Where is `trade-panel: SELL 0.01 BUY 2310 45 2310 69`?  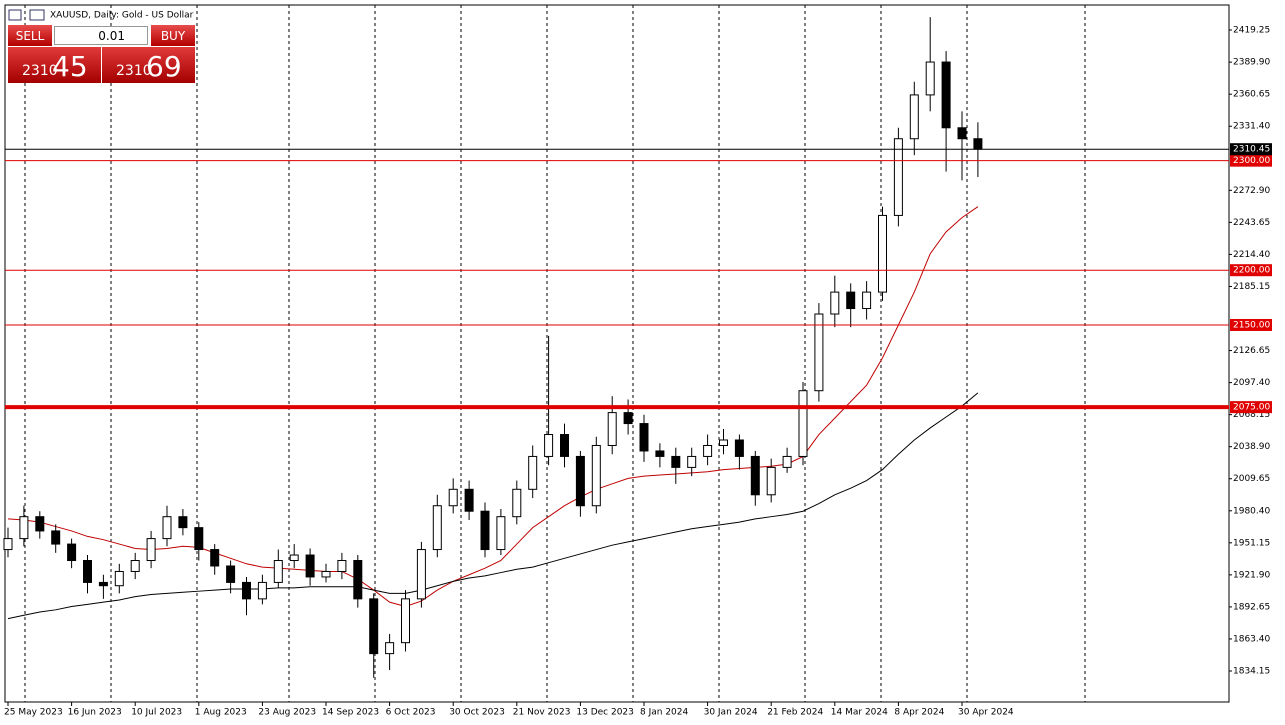 trade-panel: SELL 0.01 BUY 2310 45 2310 69 is located at coordinates (101, 54).